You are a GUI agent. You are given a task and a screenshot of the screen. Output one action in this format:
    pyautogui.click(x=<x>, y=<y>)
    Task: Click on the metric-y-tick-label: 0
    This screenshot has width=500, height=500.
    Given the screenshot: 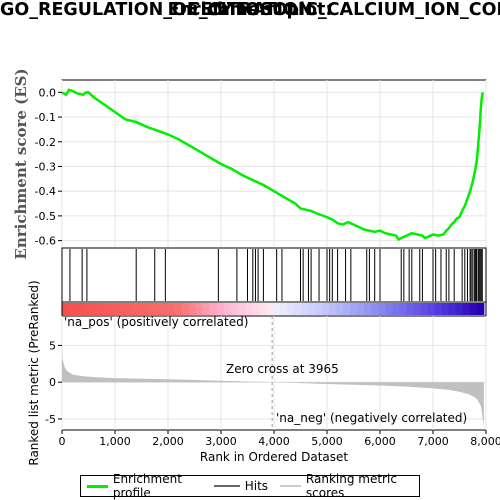 What is the action you would take?
    pyautogui.click(x=52, y=382)
    